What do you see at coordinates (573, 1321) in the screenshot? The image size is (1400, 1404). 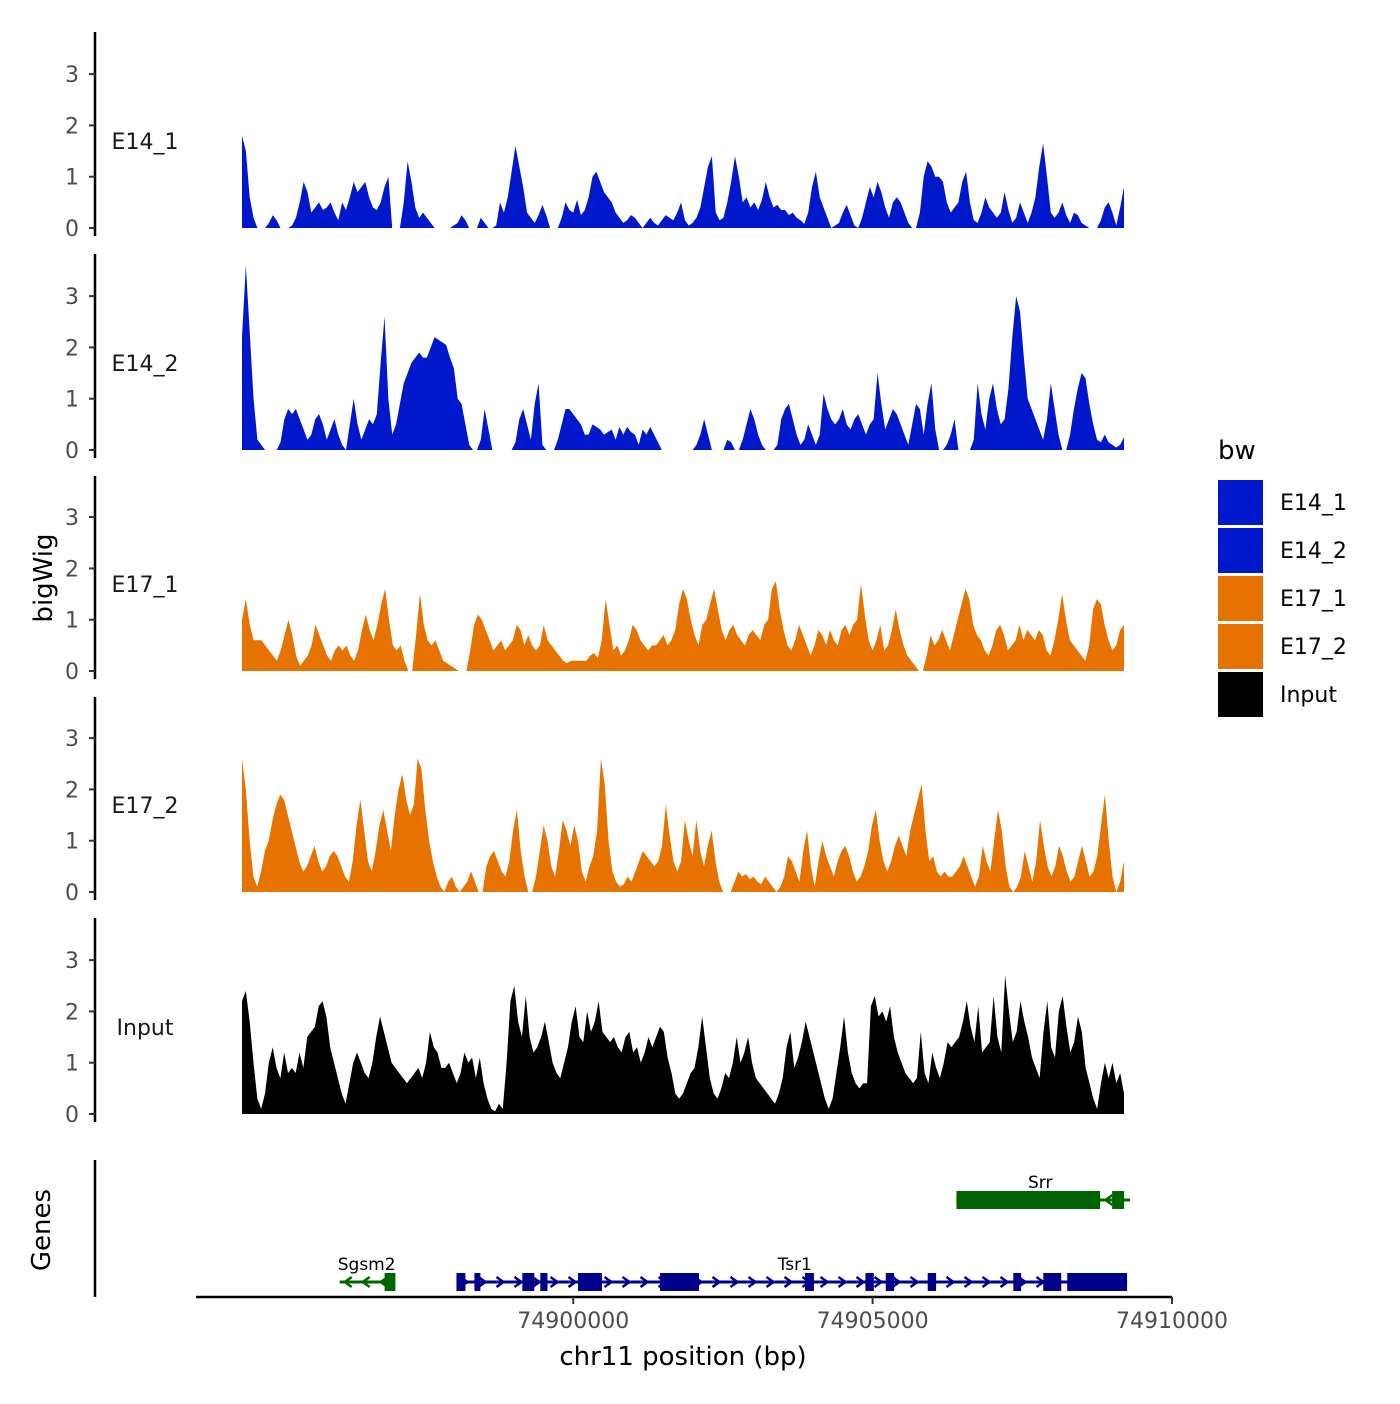 I see `x-tick-label: 74900000` at bounding box center [573, 1321].